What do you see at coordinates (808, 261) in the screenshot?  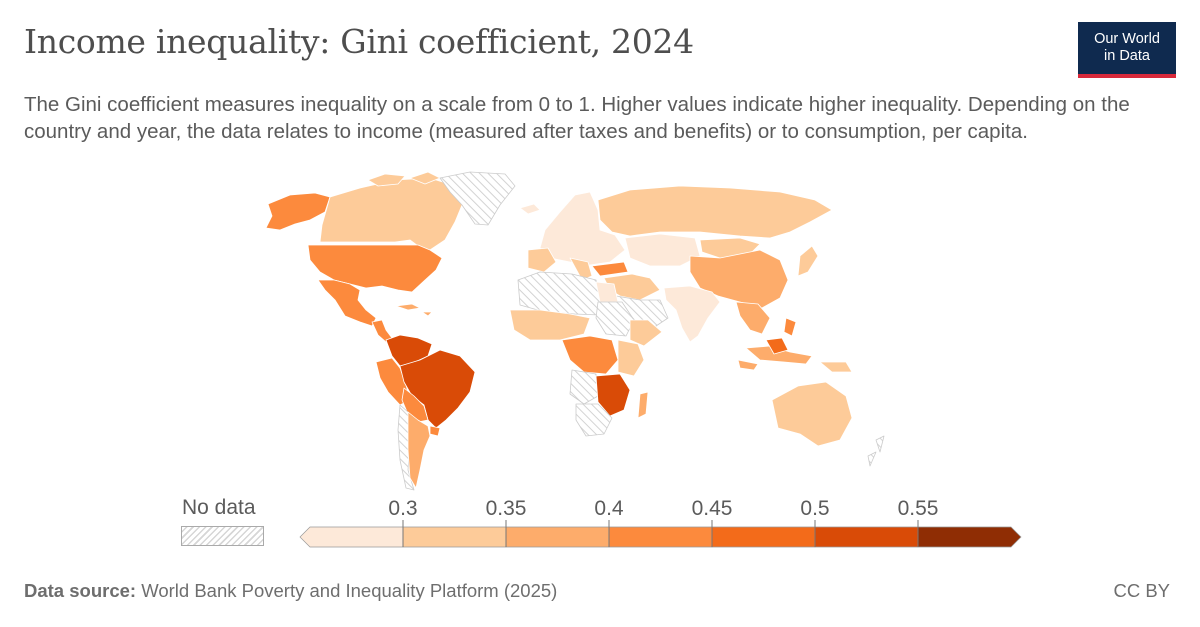 I see `region-japan` at bounding box center [808, 261].